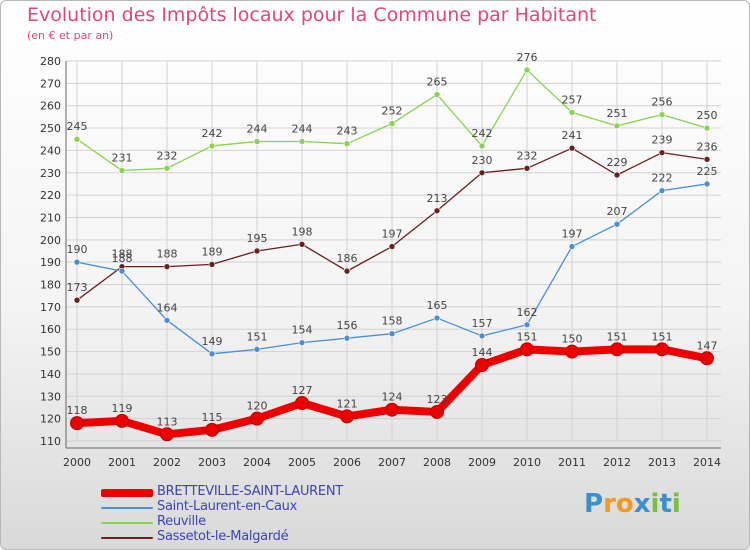 Image resolution: width=750 pixels, height=550 pixels. I want to click on data-label: 119, so click(122, 408).